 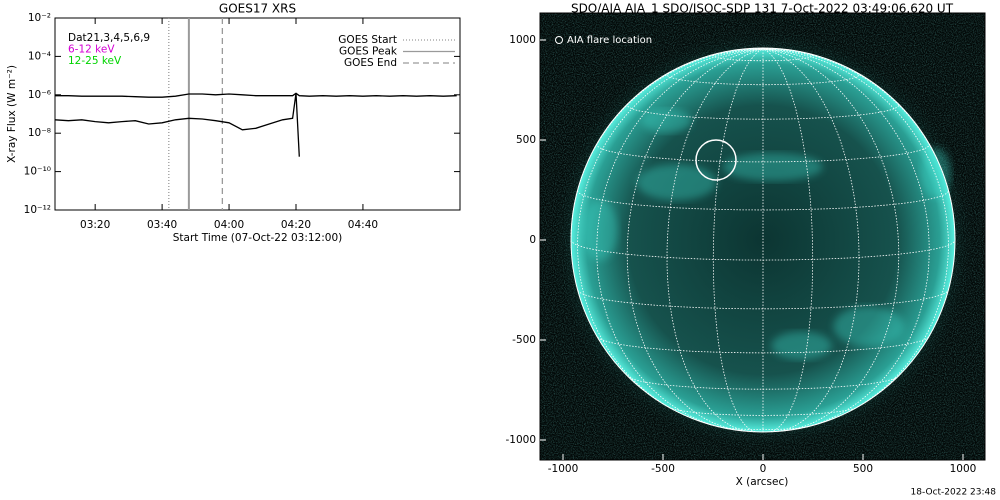 I want to click on legend-symbol, so click(x=559, y=40).